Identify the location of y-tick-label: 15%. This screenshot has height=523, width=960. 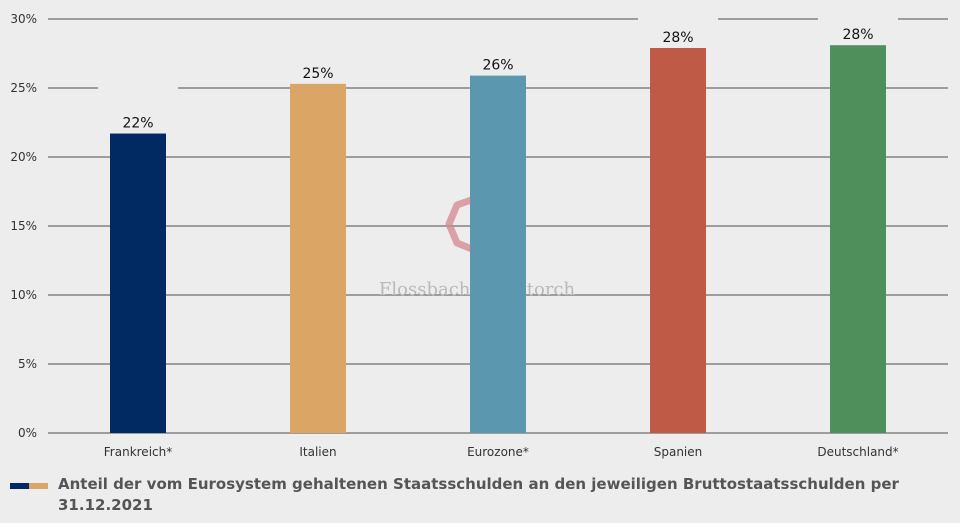
(23, 226).